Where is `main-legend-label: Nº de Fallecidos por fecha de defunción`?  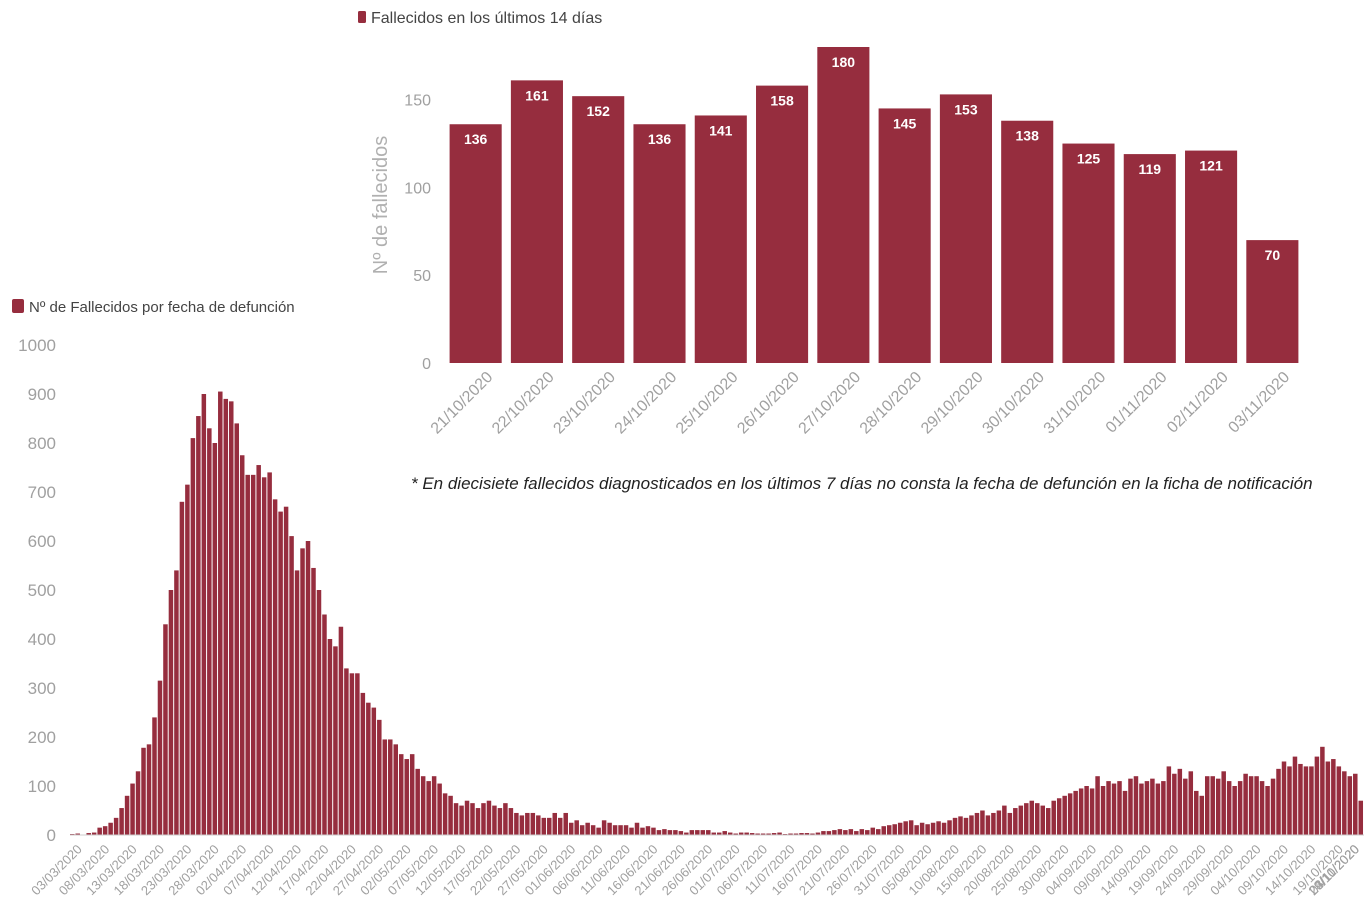
main-legend-label: Nº de Fallecidos por fecha de defunción is located at coordinates (162, 307).